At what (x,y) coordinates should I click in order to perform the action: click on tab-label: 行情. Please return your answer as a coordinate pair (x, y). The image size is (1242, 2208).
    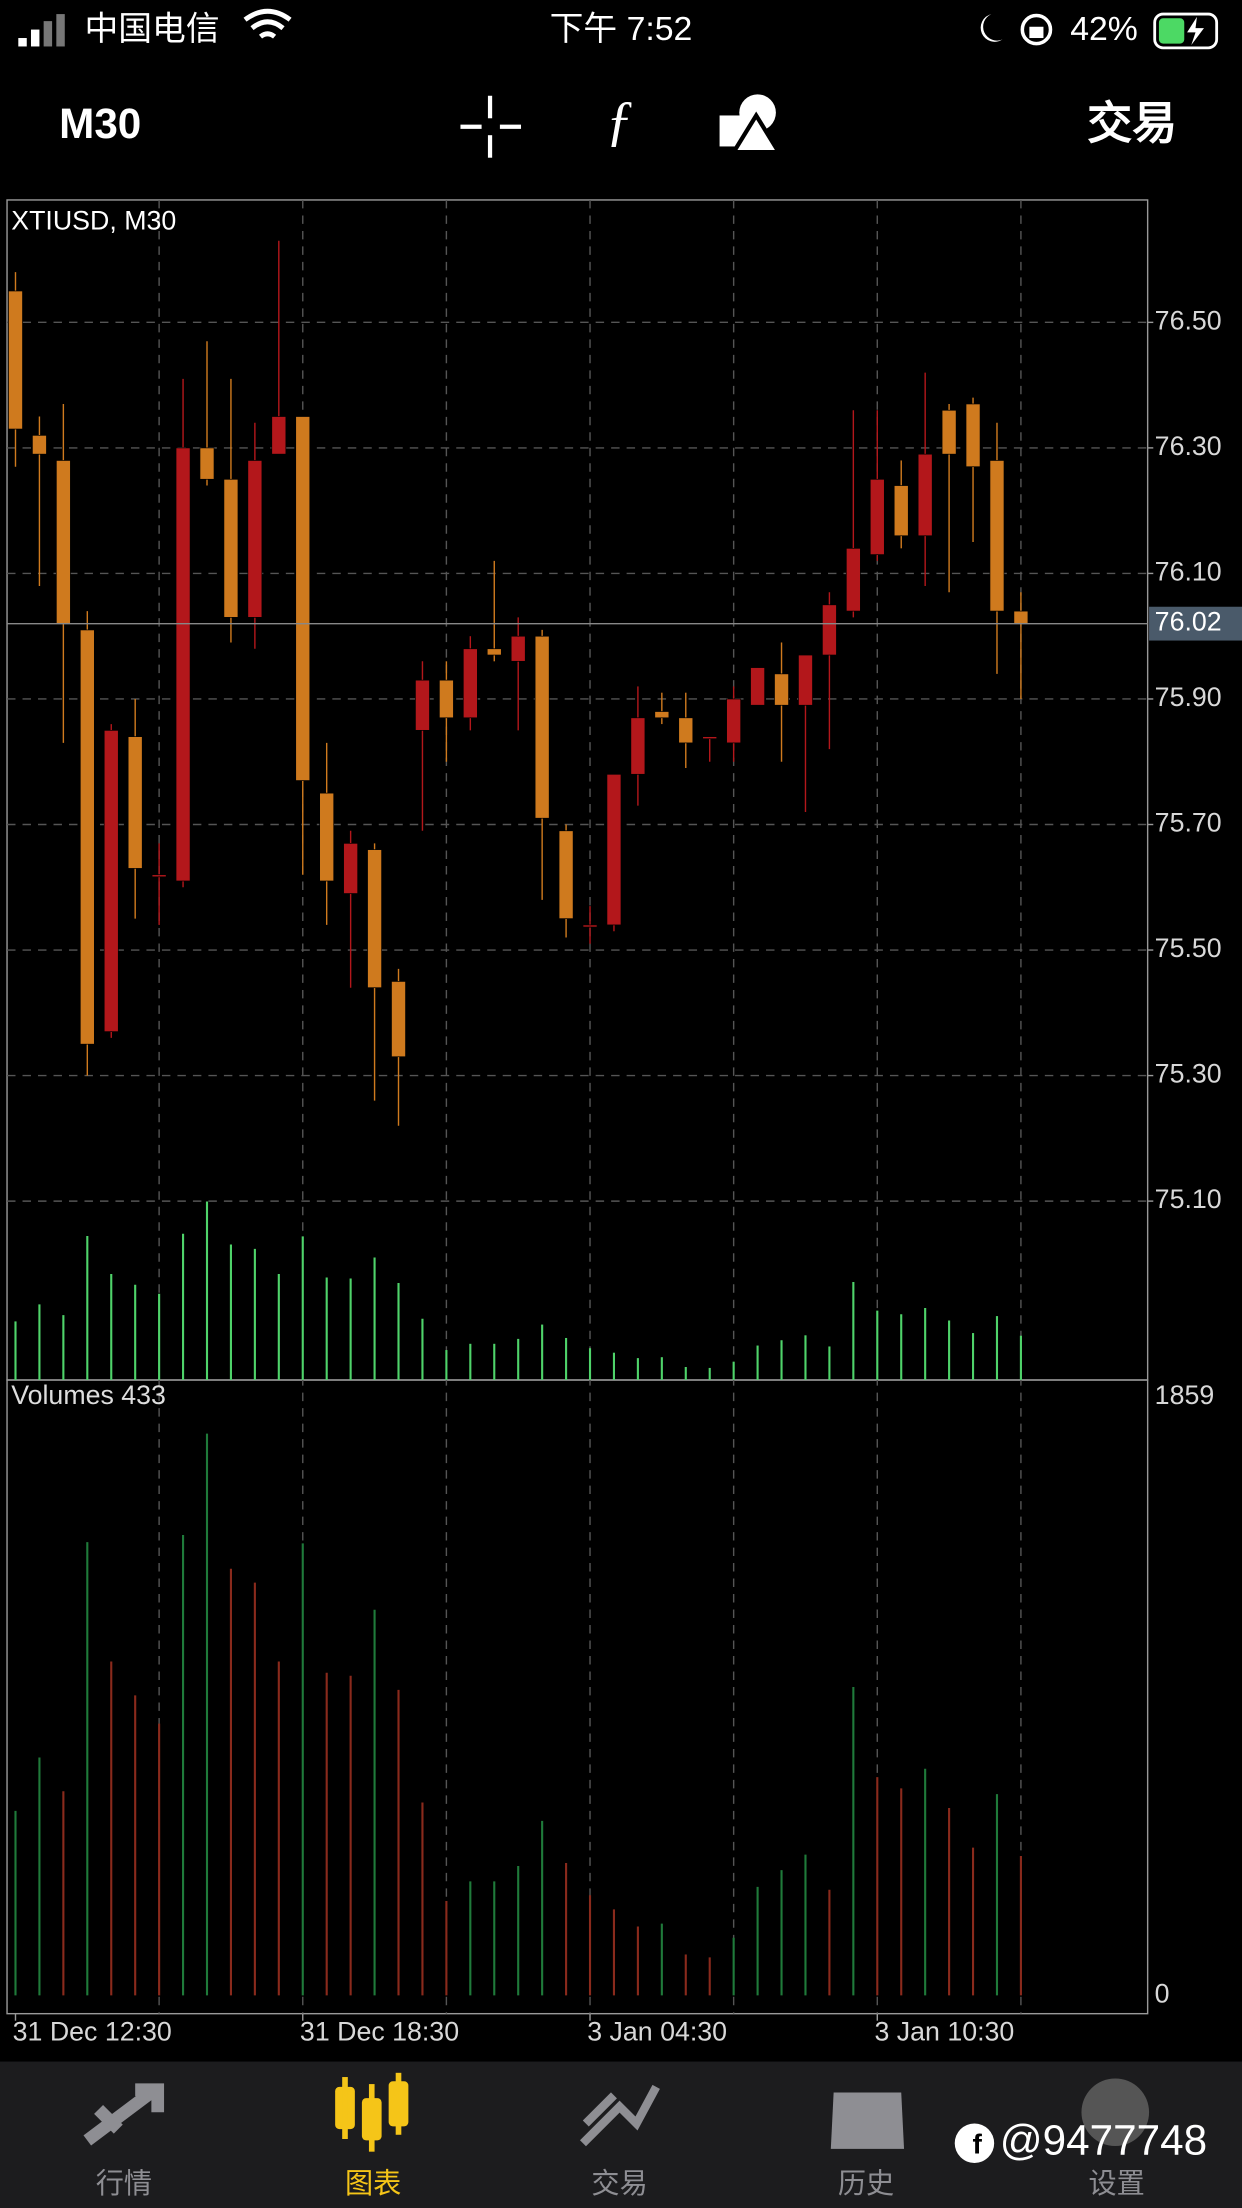
    Looking at the image, I should click on (124, 2183).